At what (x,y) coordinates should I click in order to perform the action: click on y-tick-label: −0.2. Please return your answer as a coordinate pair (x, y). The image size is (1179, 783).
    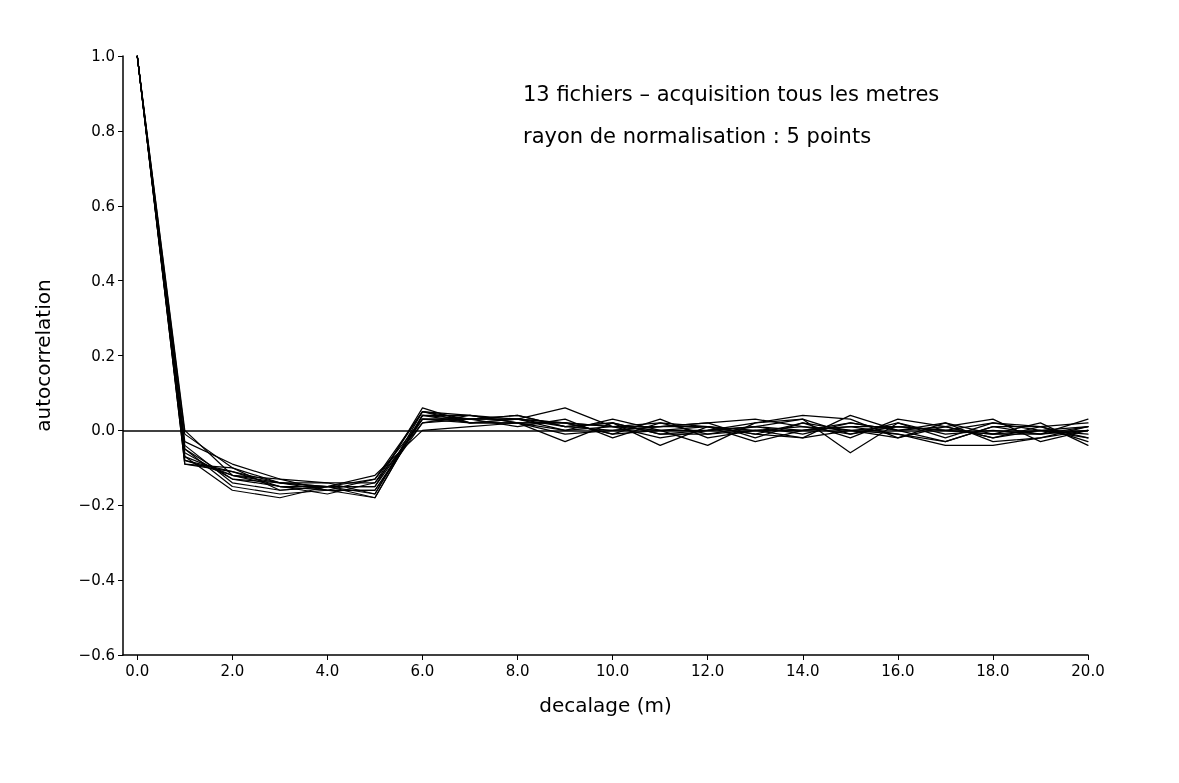
    Looking at the image, I should click on (96, 505).